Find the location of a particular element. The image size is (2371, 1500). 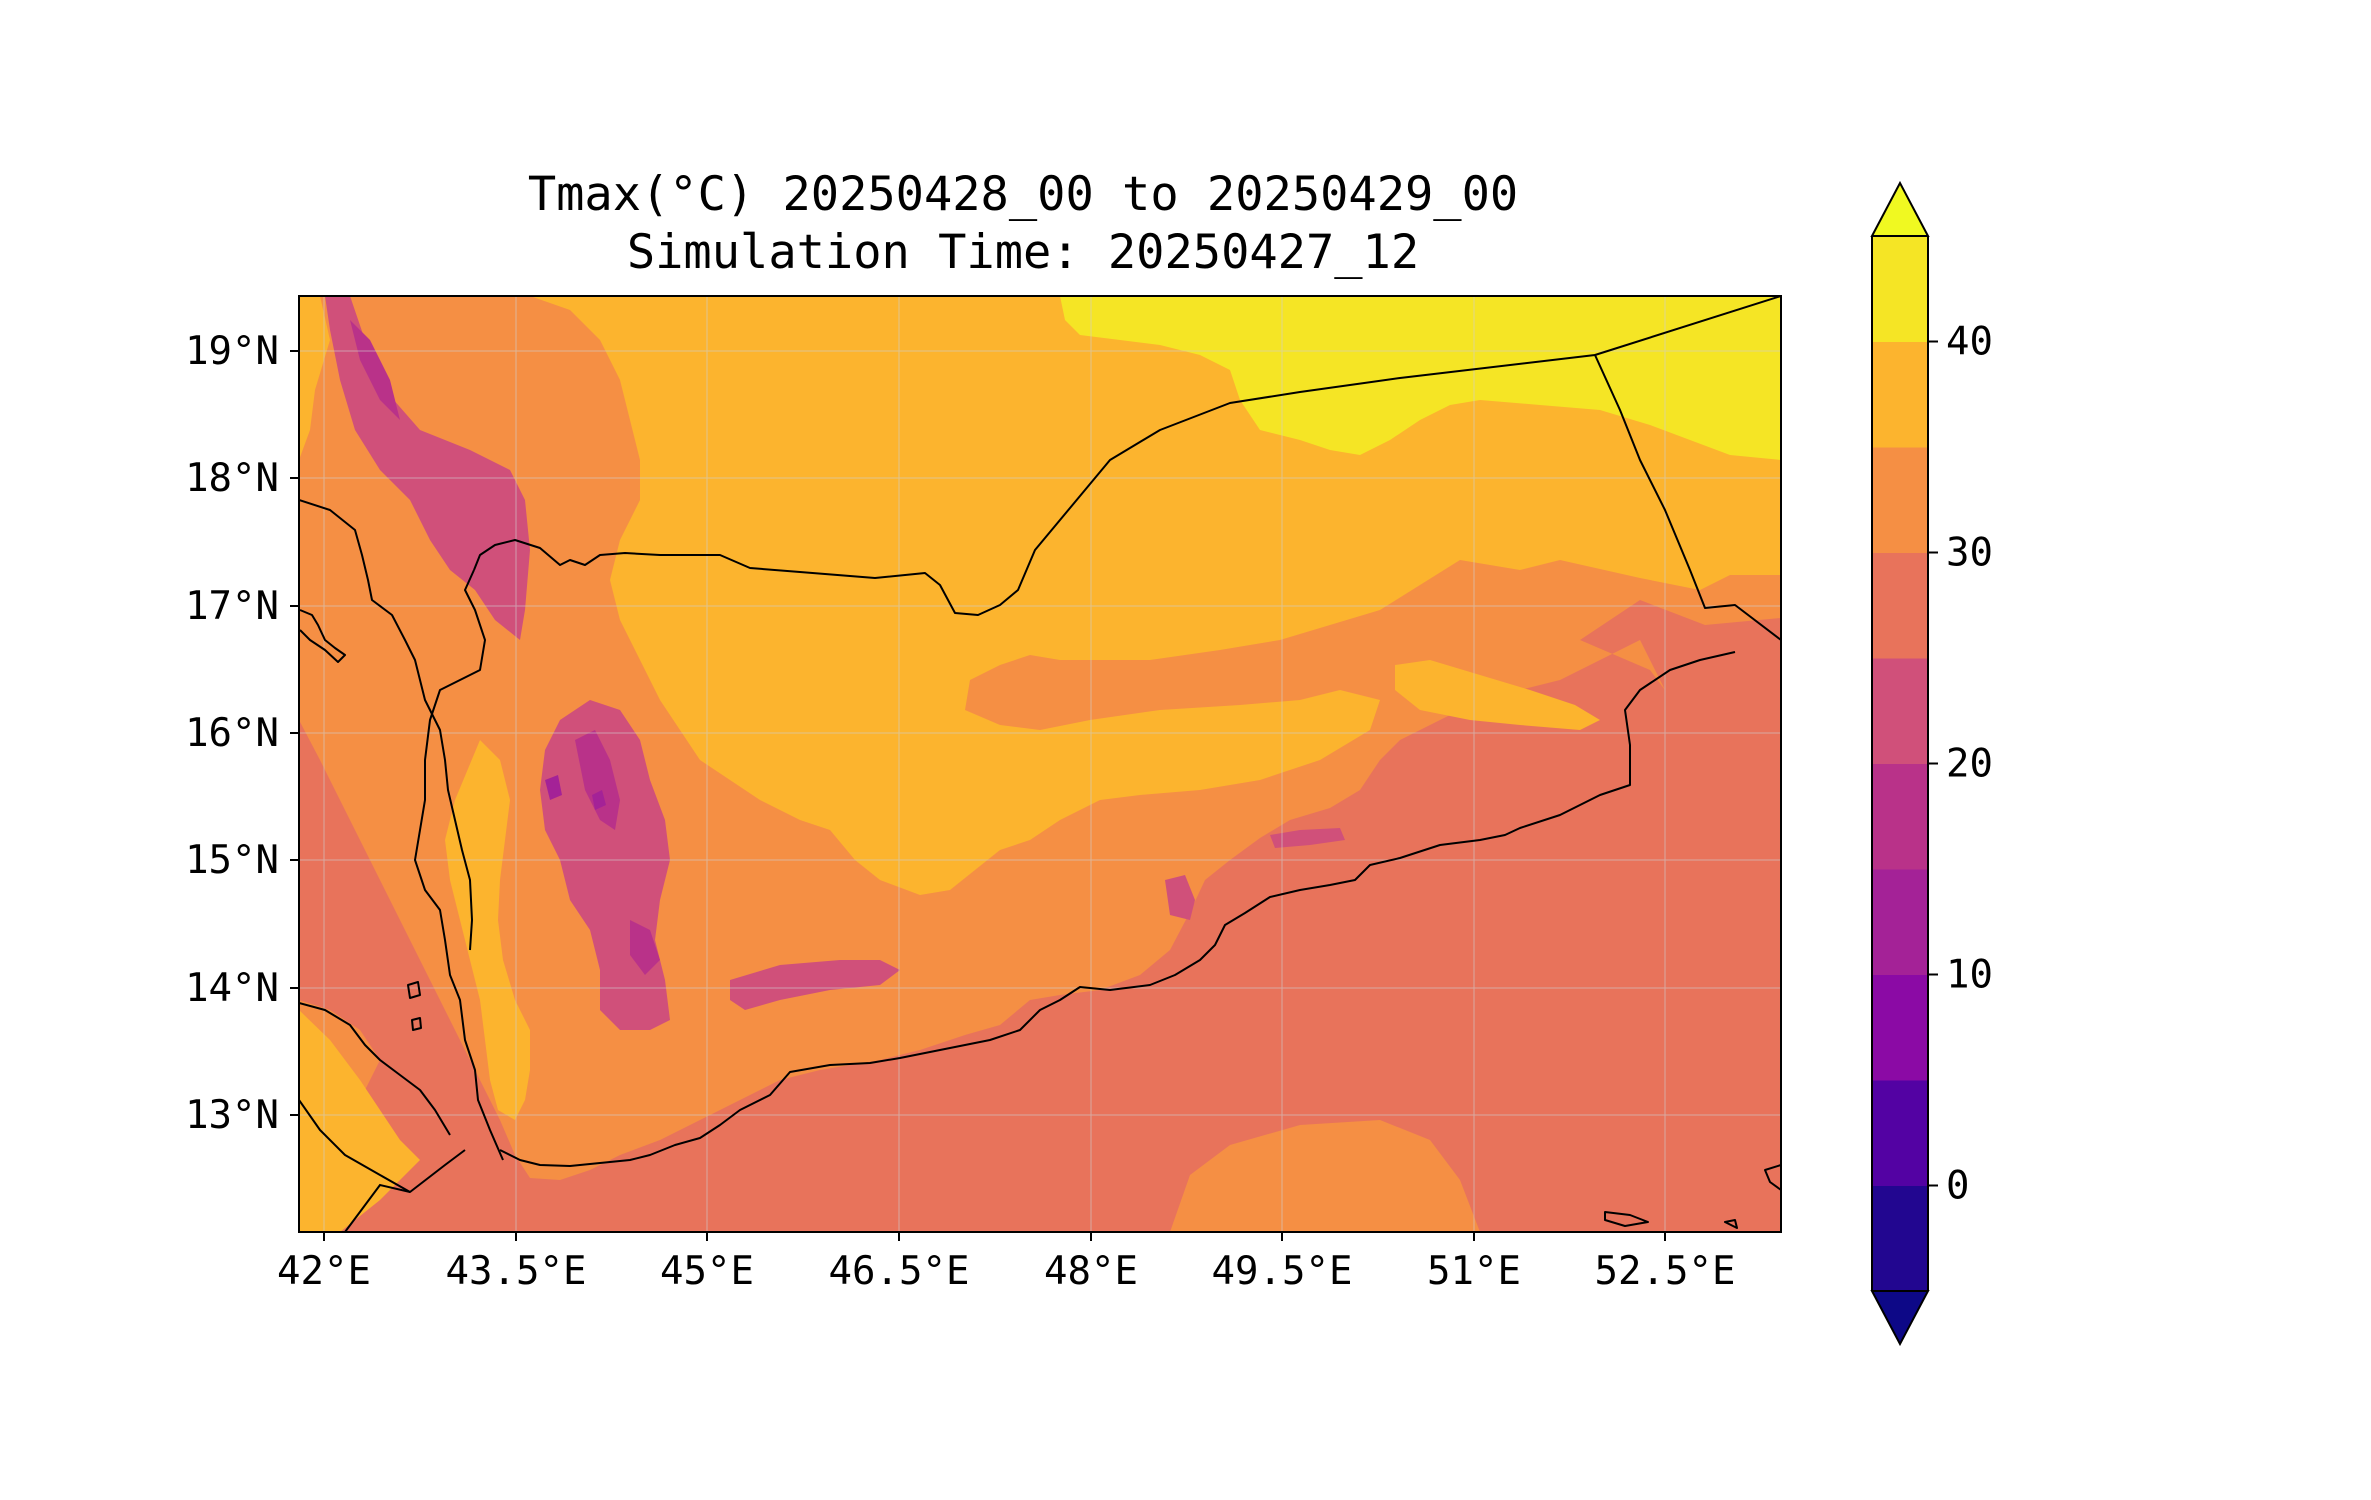

y-tick-labels: 19°N 18°N 17°N 16°N 15°N 14°N 13°N is located at coordinates (232, 733).